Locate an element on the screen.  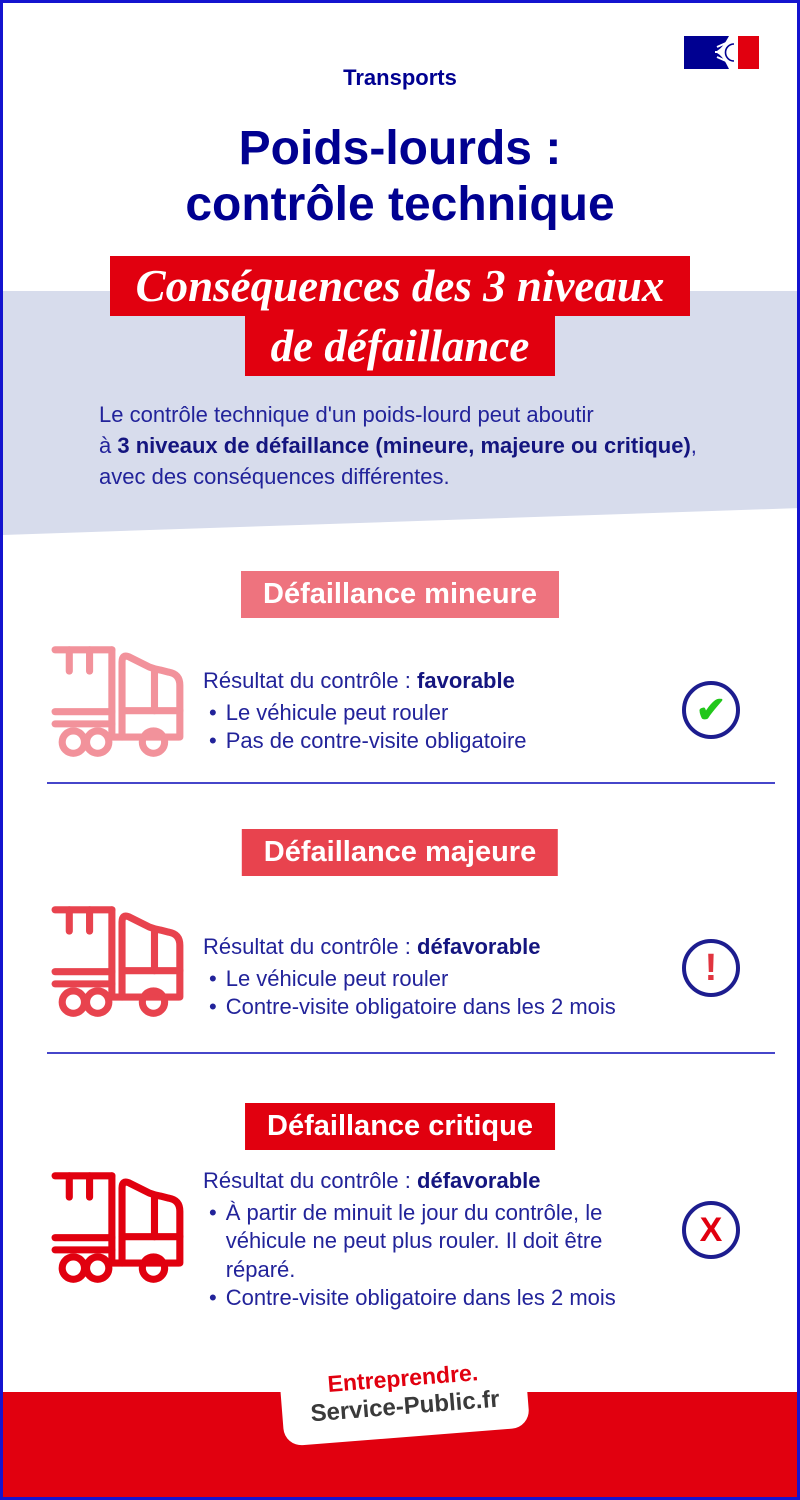
cross-glyph: X is located at coordinates (711, 1230).